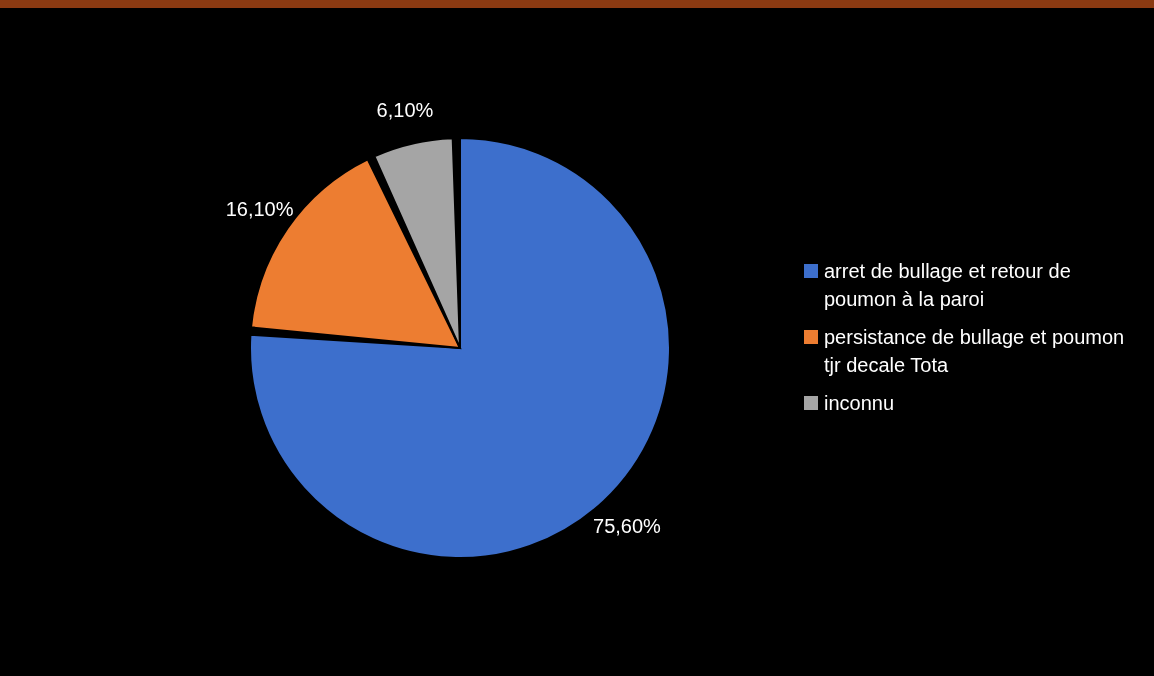 The image size is (1154, 676). What do you see at coordinates (405, 110) in the screenshot?
I see `data-label: 6,10%` at bounding box center [405, 110].